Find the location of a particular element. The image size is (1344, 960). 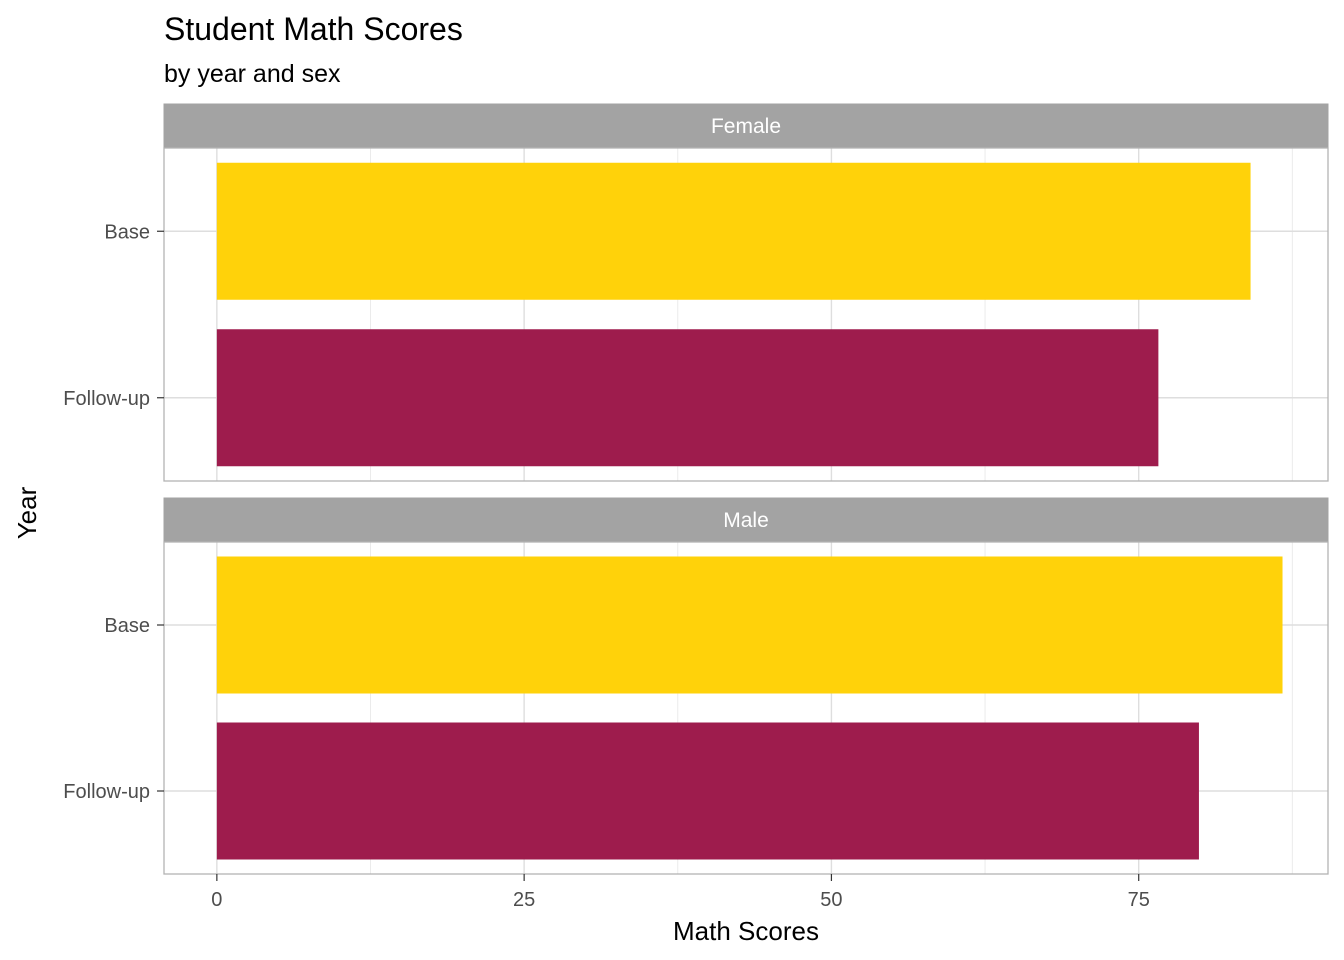

facet-strip-label: Female is located at coordinates (746, 126).